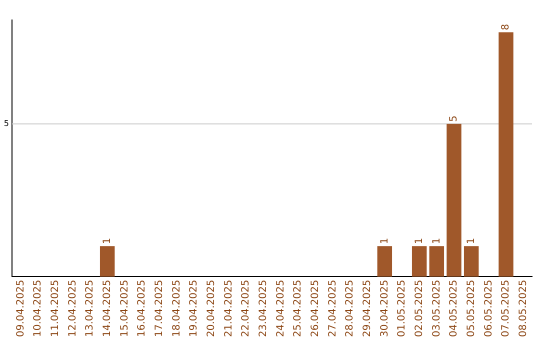 The height and width of the screenshot is (340, 540). I want to click on x-tick-label: 10.04.2025, so click(38, 309).